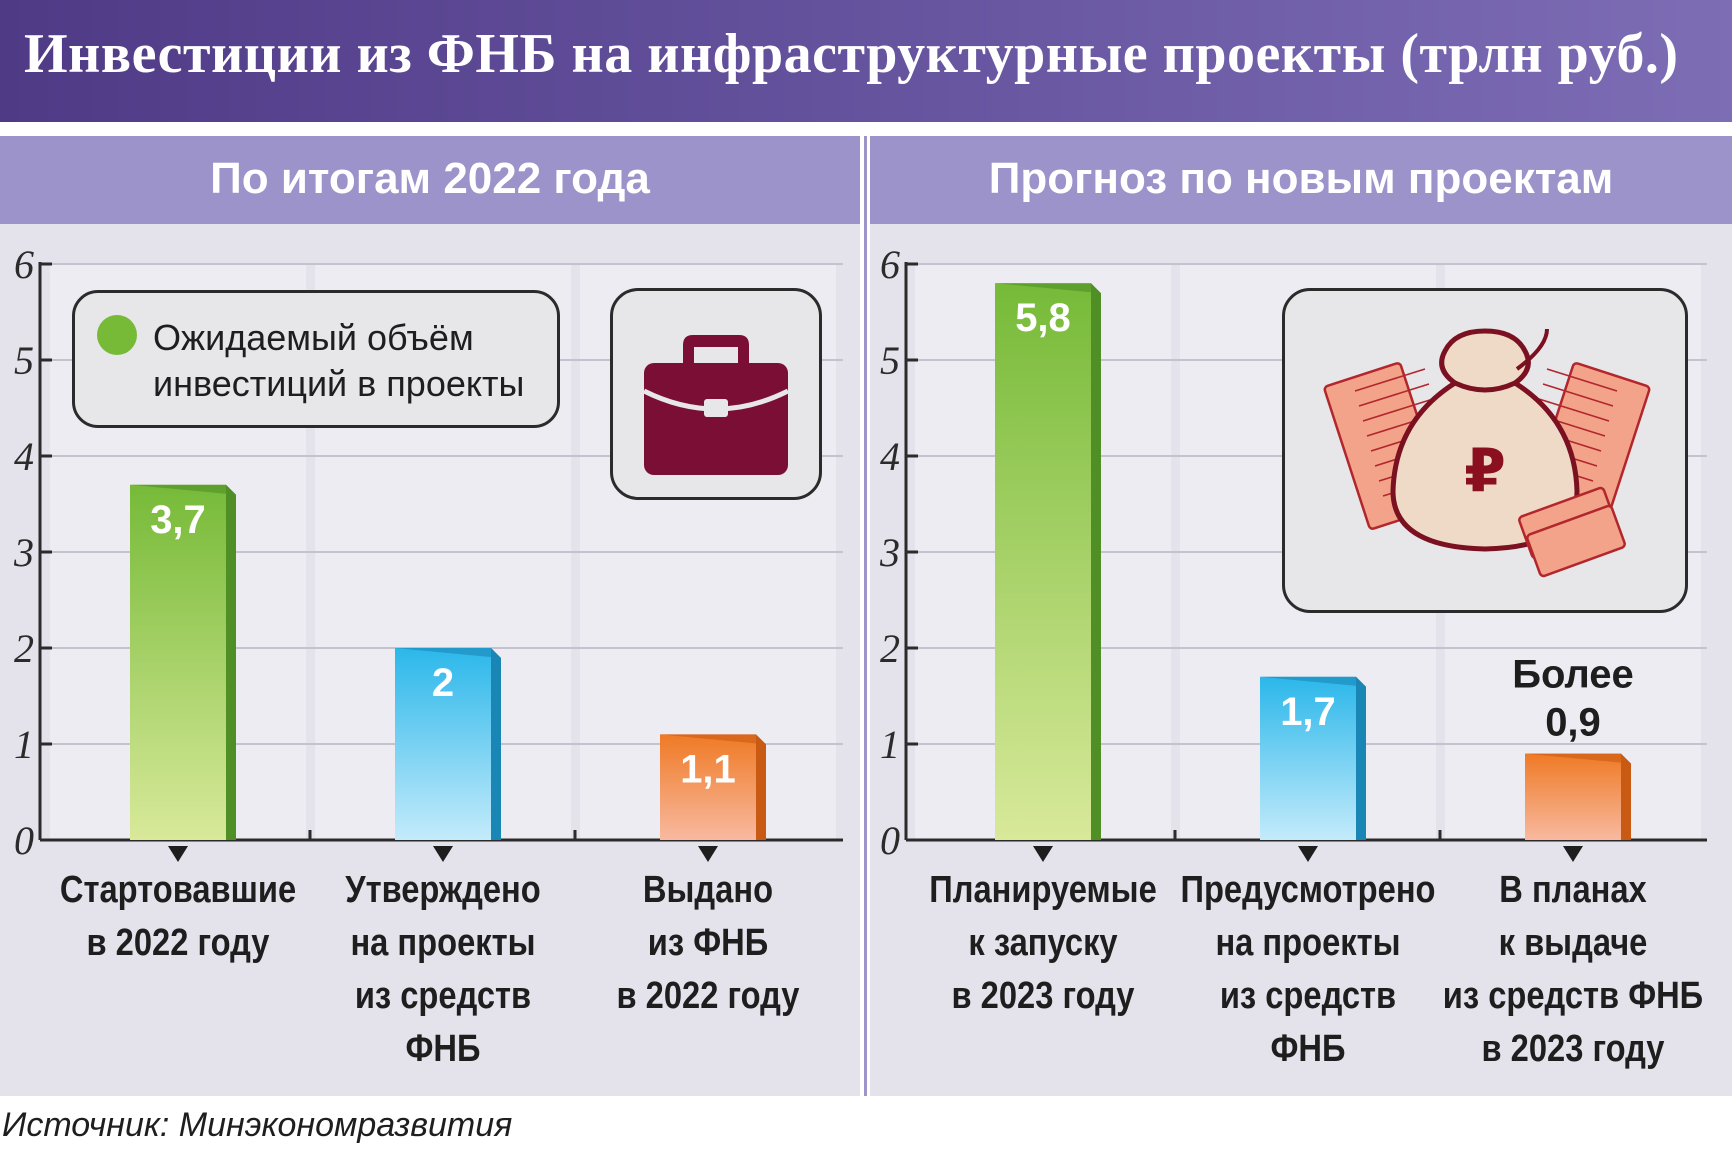 This screenshot has width=1732, height=1153. What do you see at coordinates (178, 520) in the screenshot?
I see `data-label: 3,7` at bounding box center [178, 520].